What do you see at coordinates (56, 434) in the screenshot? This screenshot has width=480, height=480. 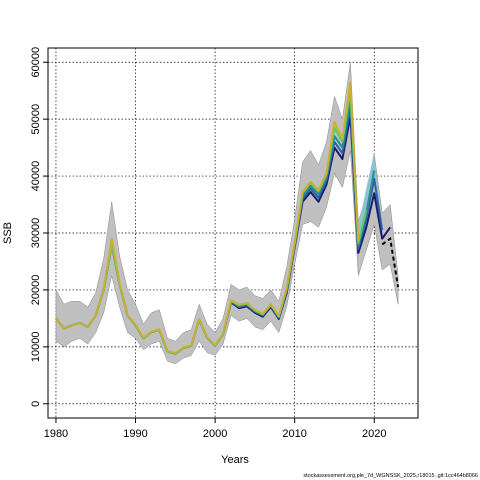 I see `x-tick-label: 1980` at bounding box center [56, 434].